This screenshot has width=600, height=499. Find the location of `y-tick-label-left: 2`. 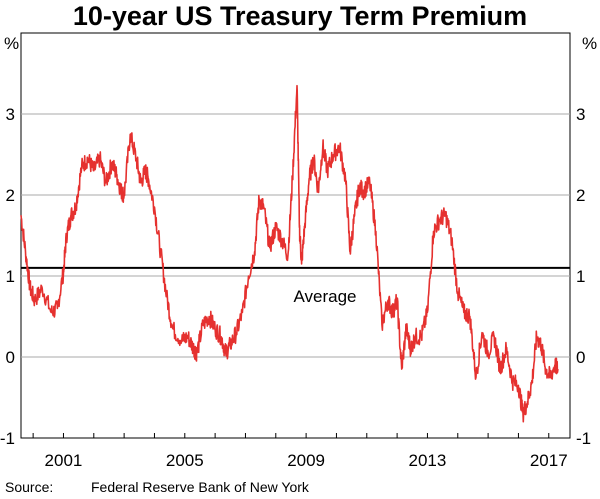

y-tick-label-left: 2 is located at coordinates (10, 195).